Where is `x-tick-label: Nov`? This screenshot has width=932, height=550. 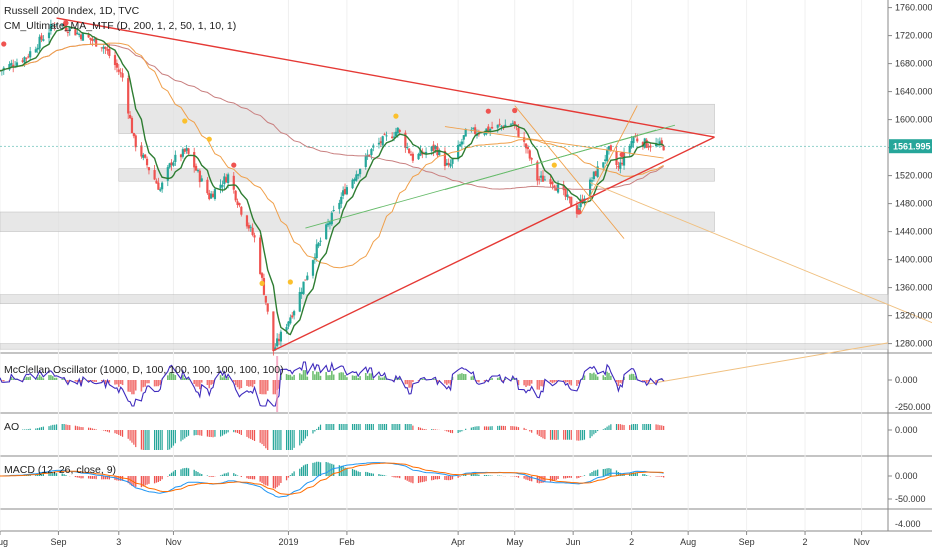
x-tick-label: Nov is located at coordinates (173, 542).